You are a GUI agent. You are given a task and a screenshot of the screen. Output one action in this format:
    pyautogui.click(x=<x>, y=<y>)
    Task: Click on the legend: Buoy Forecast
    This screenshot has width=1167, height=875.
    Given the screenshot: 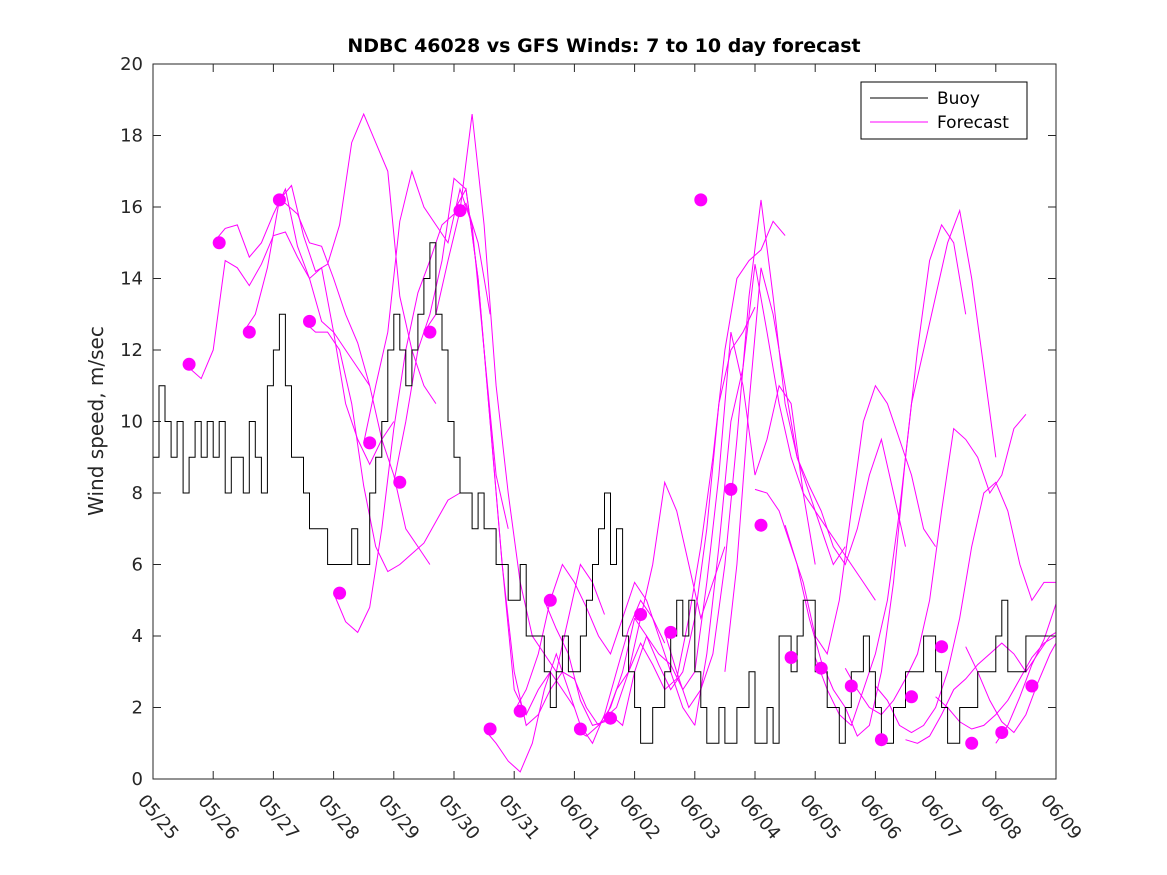 What is the action you would take?
    pyautogui.click(x=944, y=110)
    